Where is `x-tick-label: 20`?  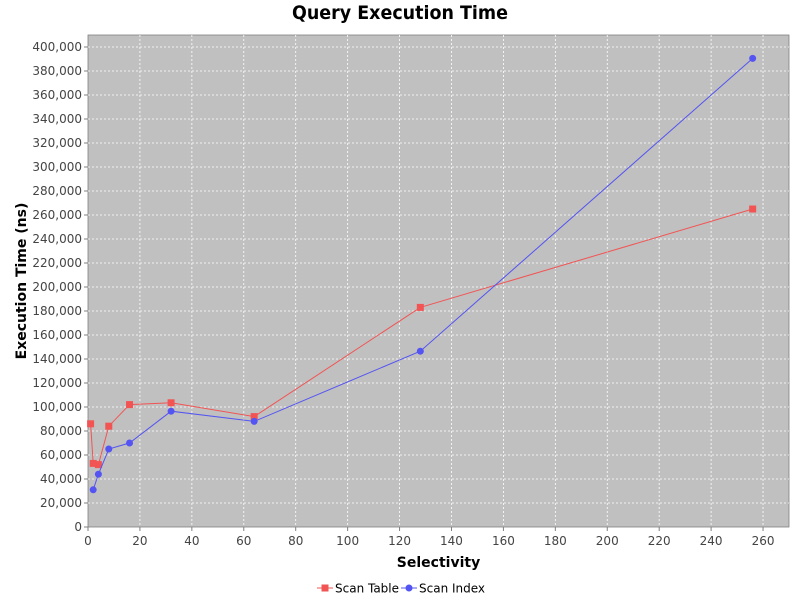 x-tick-label: 20 is located at coordinates (139, 541).